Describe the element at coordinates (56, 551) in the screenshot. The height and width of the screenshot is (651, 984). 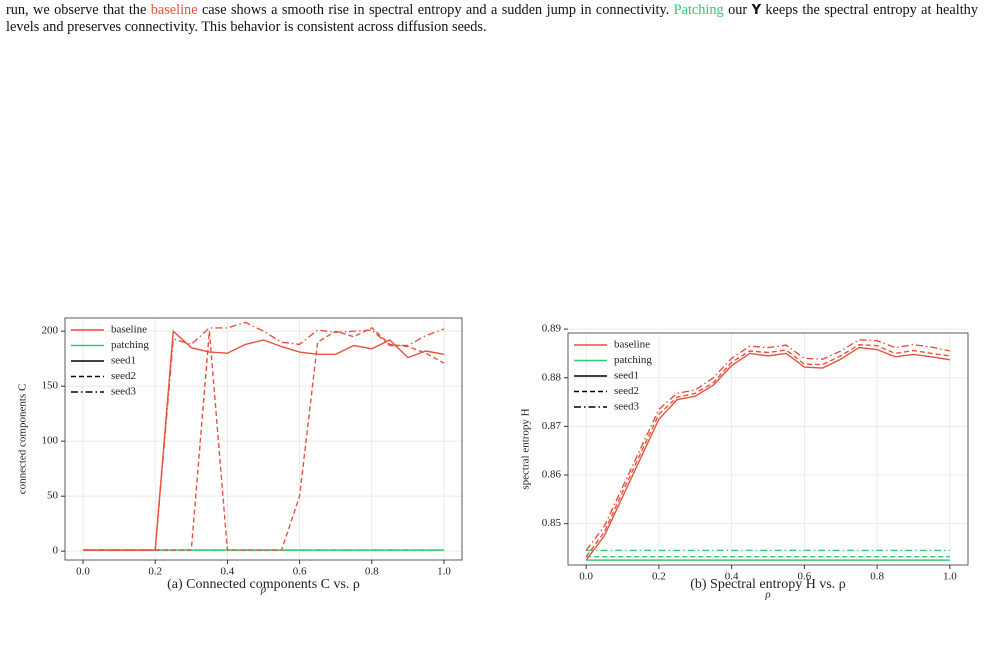
I see `y-tick-label: 0` at that location.